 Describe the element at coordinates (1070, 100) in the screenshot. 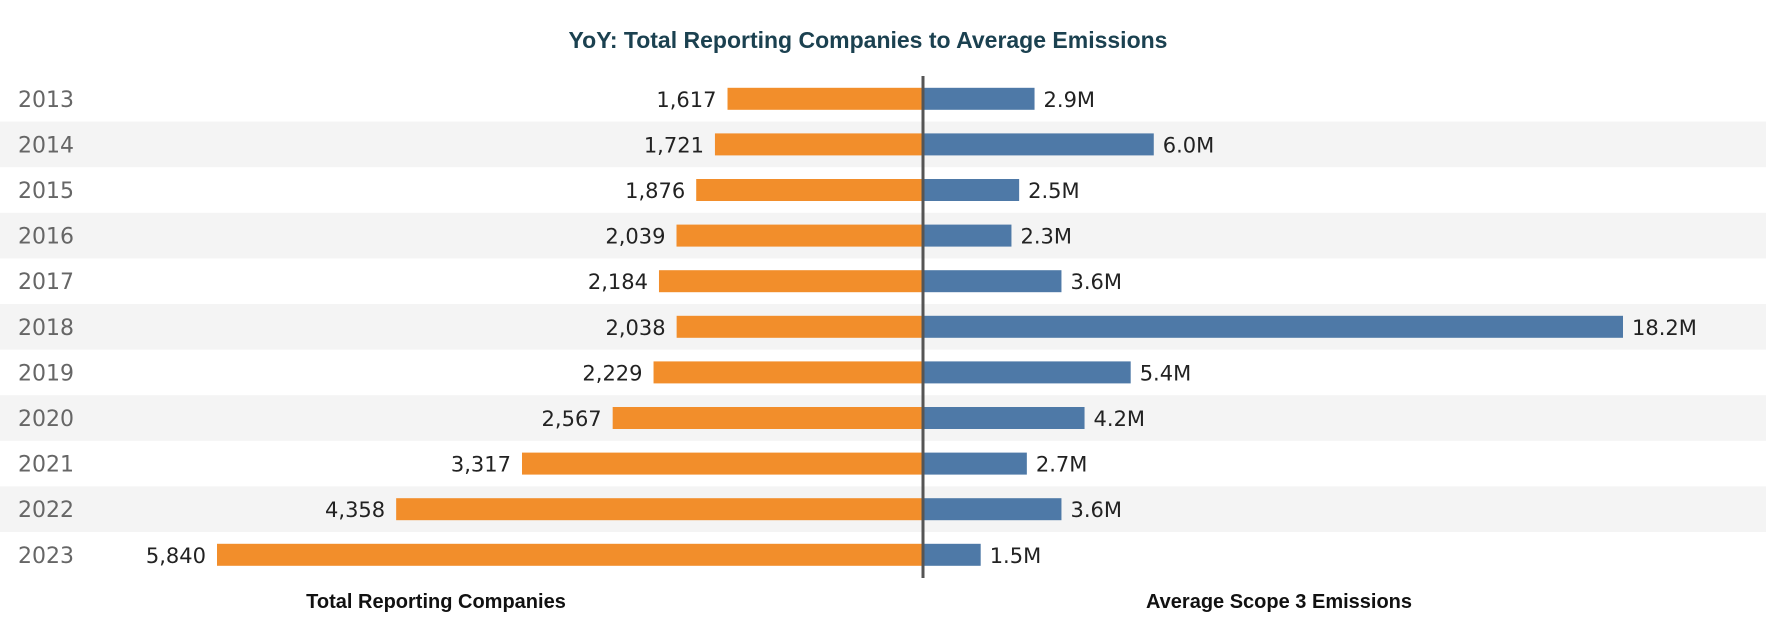

I see `data-label-scope3-emissions: 2.9M` at that location.